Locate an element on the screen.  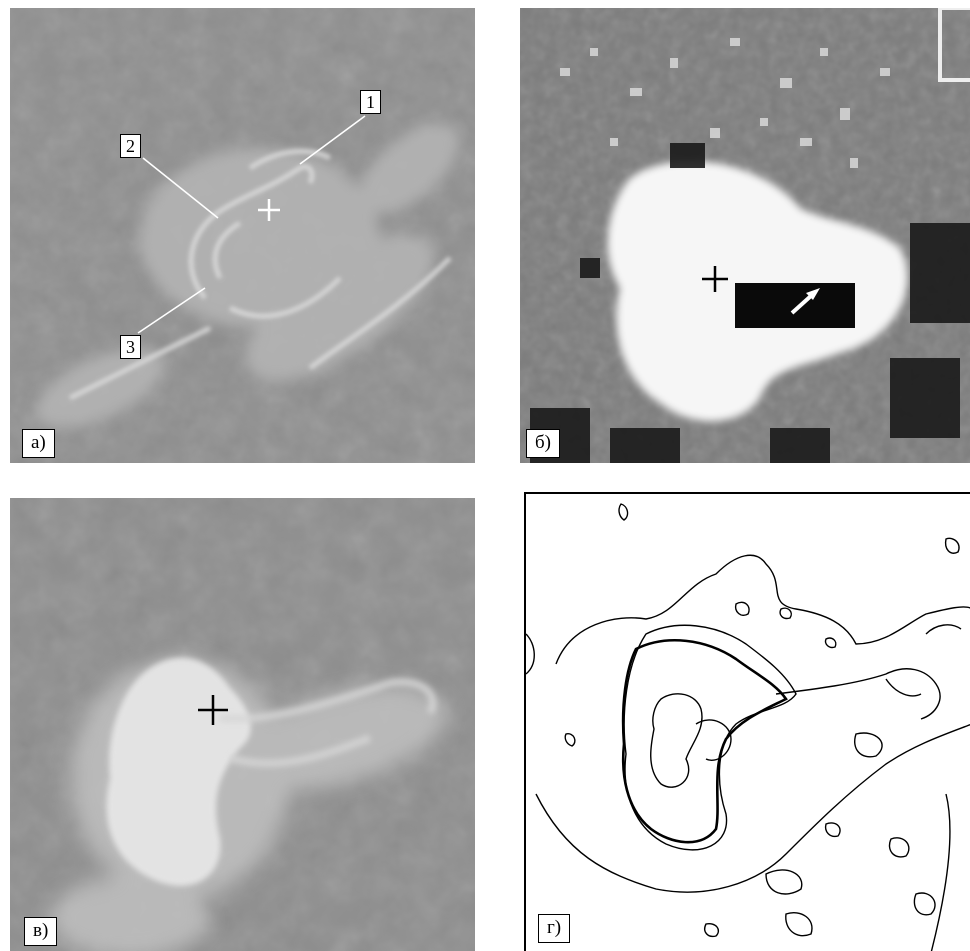
pointer-lines-a is located at coordinates (251, 224).